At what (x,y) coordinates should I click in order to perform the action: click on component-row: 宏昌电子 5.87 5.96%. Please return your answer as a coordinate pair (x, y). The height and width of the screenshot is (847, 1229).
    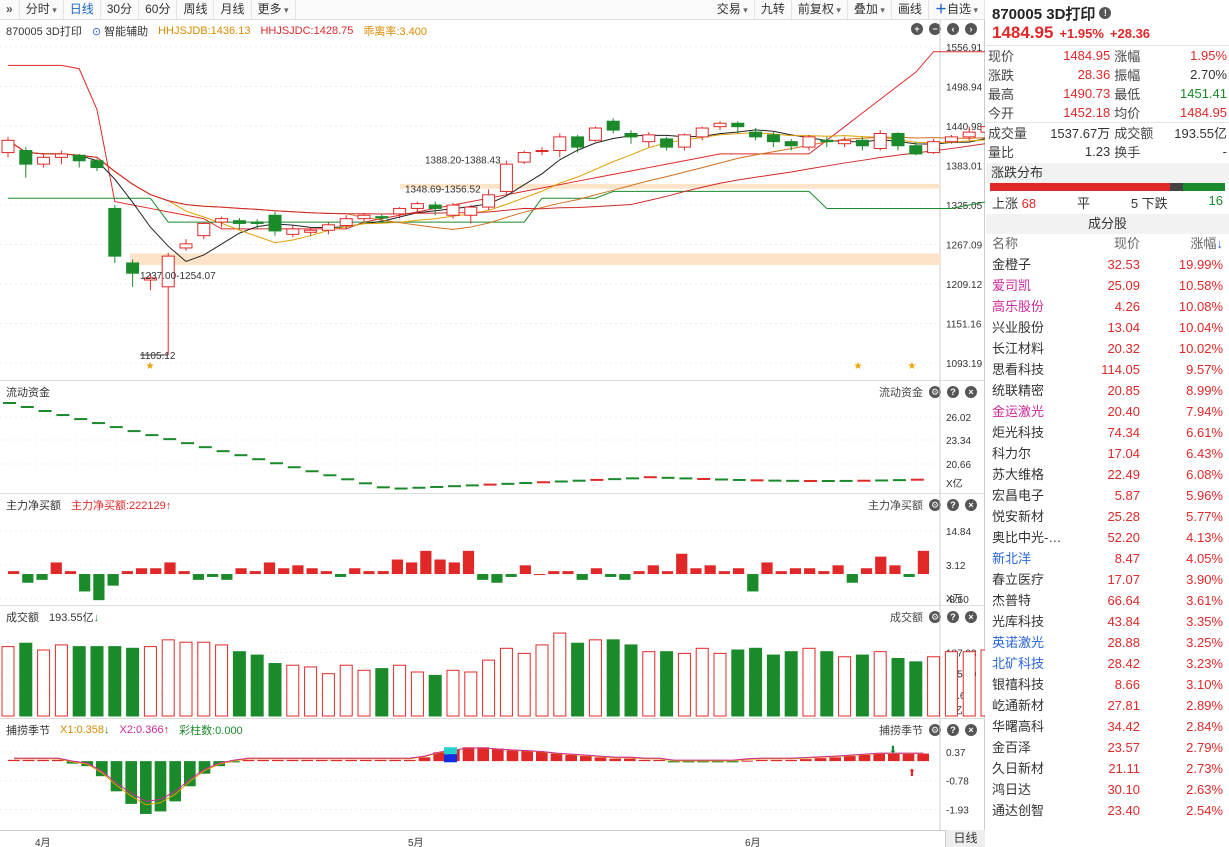
    Looking at the image, I should click on (1107, 495).